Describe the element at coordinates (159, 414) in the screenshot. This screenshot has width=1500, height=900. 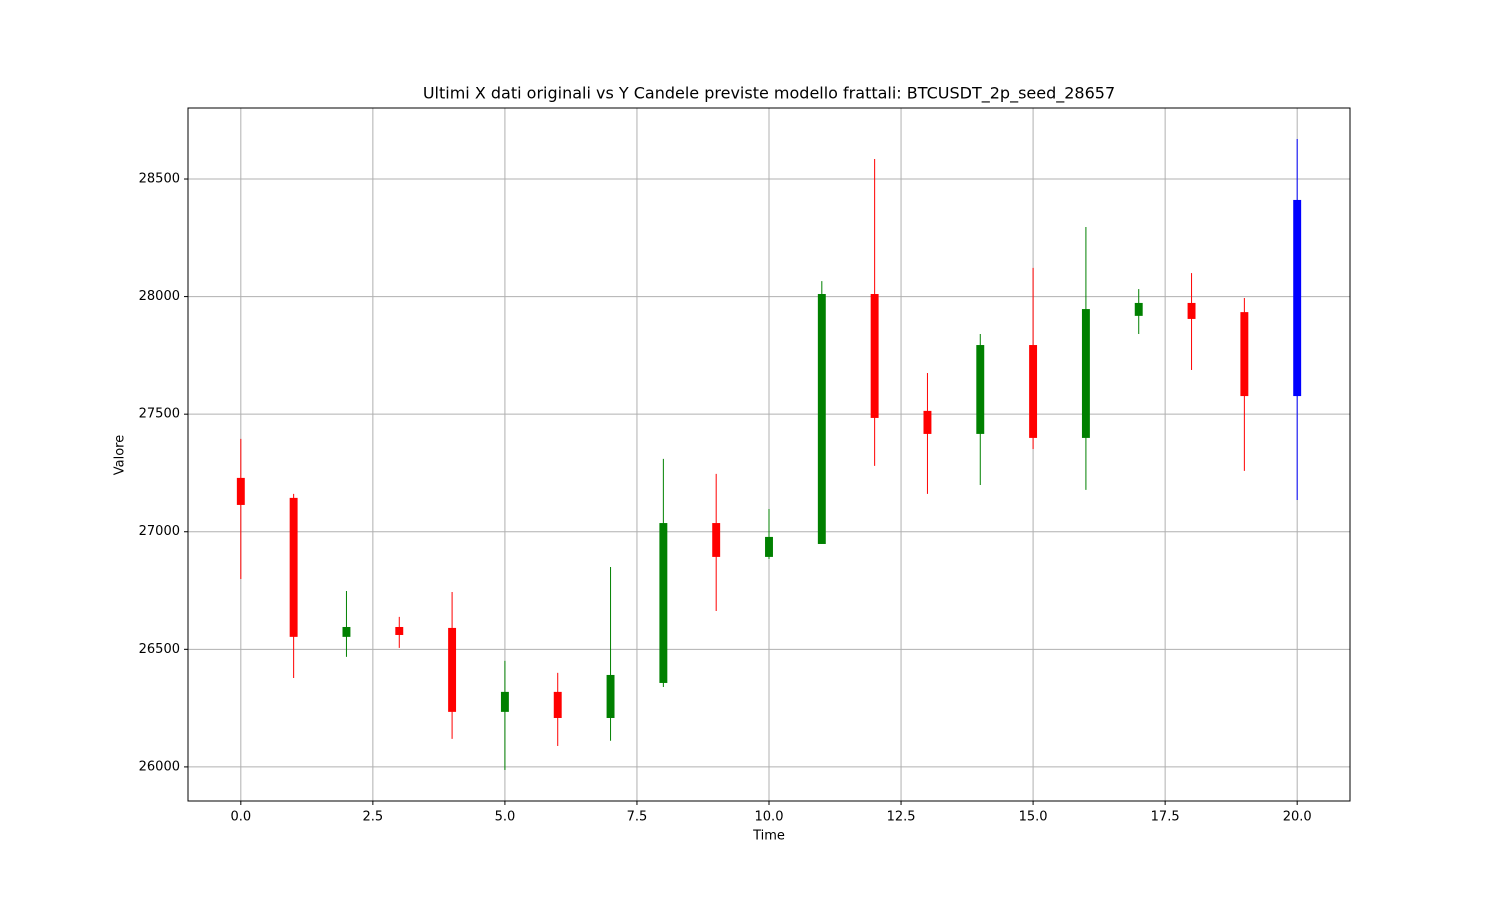
I see `y-tick-label: 27500` at that location.